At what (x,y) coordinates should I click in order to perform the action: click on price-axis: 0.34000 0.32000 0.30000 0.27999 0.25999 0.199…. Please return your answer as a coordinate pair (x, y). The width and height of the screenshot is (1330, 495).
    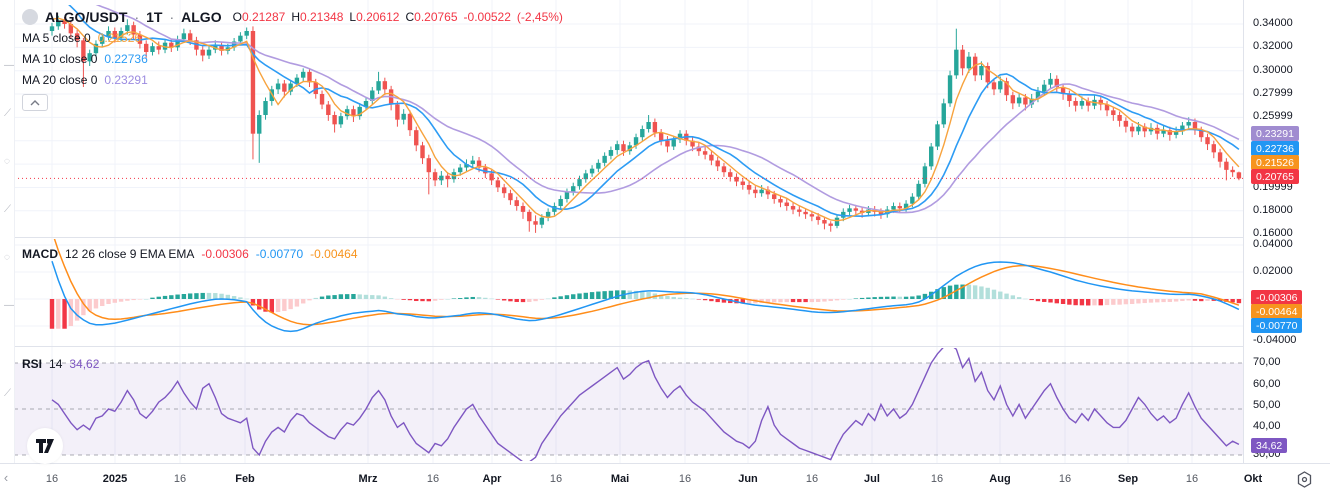
    Looking at the image, I should click on (1286, 231).